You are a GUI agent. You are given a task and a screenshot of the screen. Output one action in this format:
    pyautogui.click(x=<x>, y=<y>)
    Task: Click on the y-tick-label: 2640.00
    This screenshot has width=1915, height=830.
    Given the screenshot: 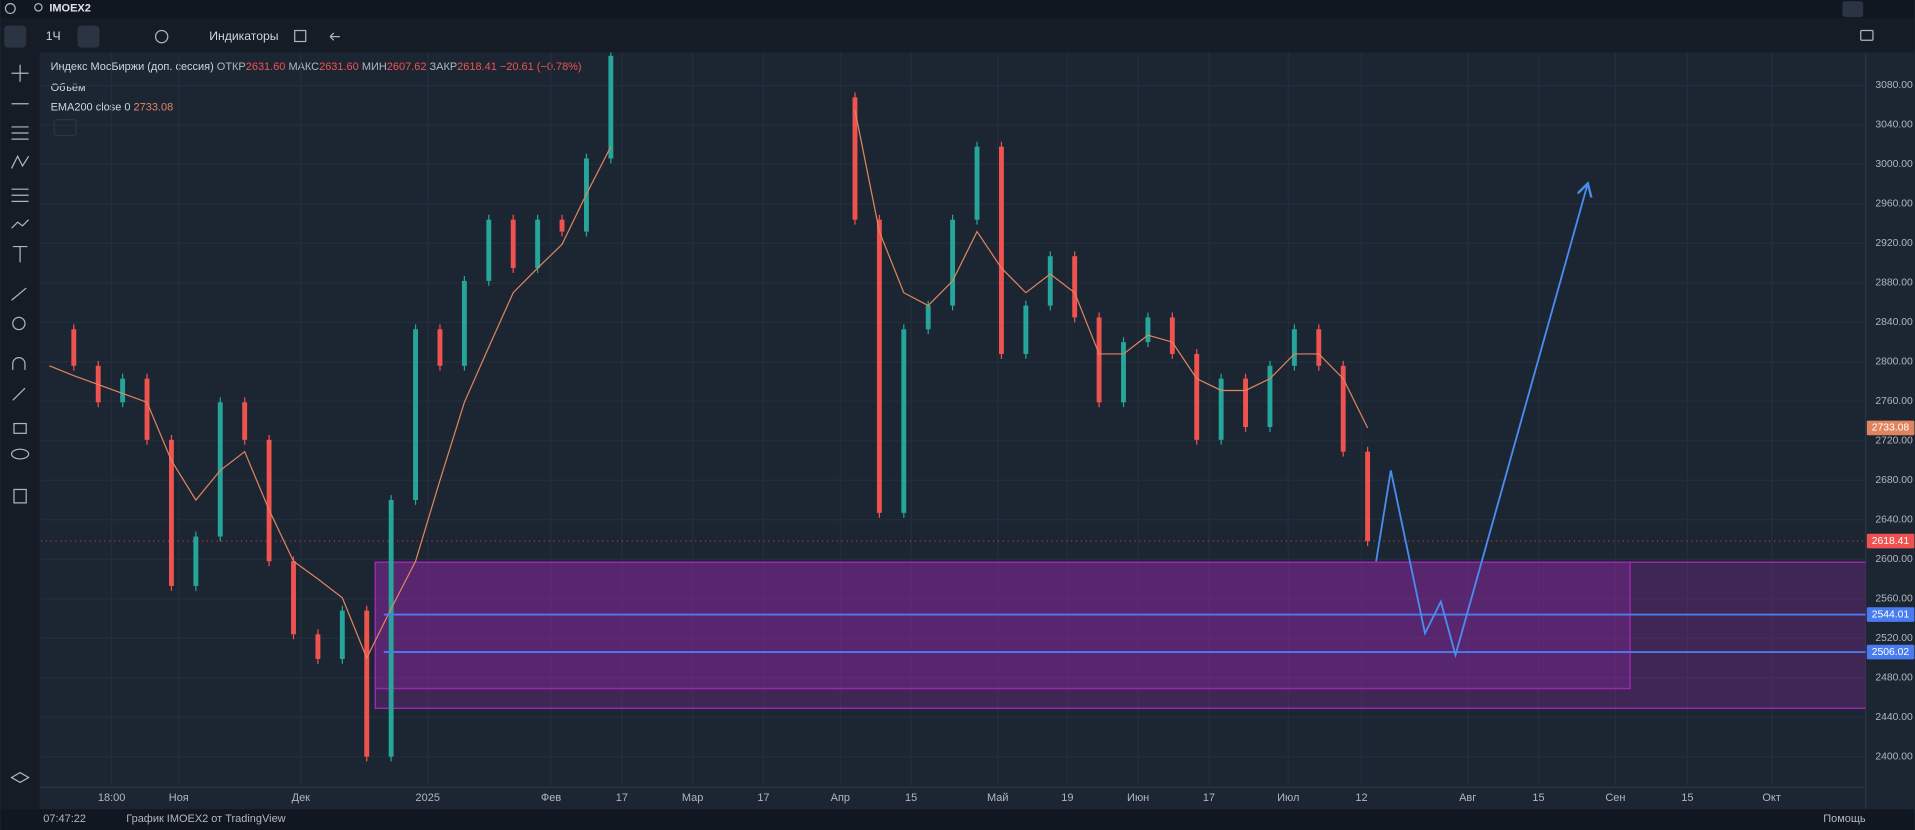 What is the action you would take?
    pyautogui.click(x=1894, y=520)
    